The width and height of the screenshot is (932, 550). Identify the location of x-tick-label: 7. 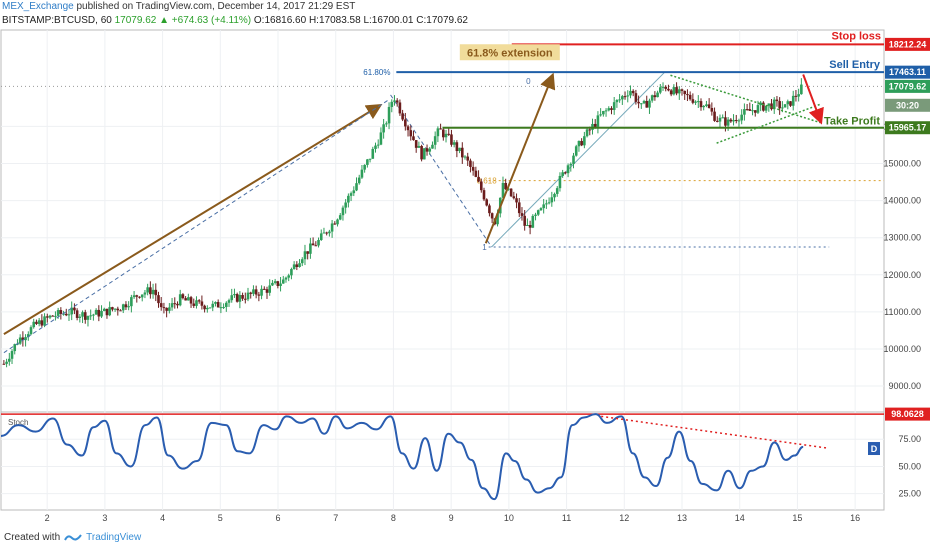
(335, 518).